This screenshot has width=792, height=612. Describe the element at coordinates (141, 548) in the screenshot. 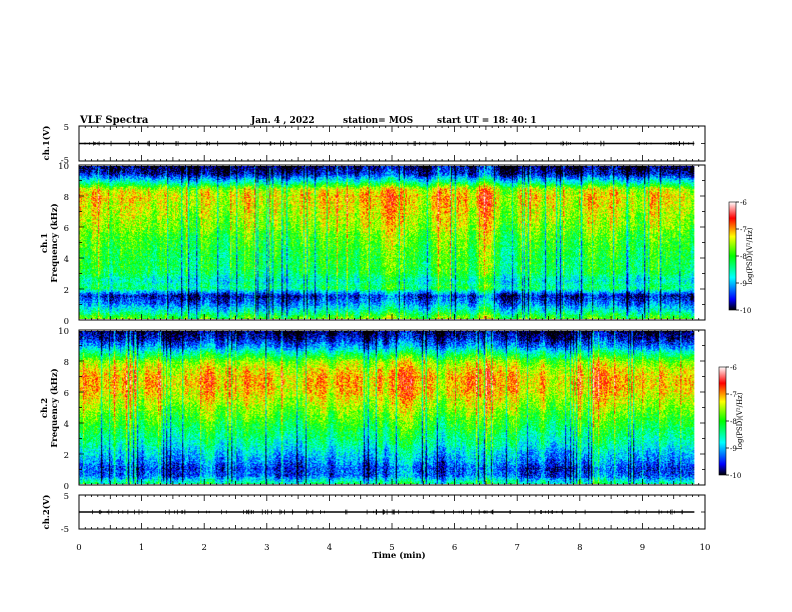

I see `x-tick-label: 1` at that location.